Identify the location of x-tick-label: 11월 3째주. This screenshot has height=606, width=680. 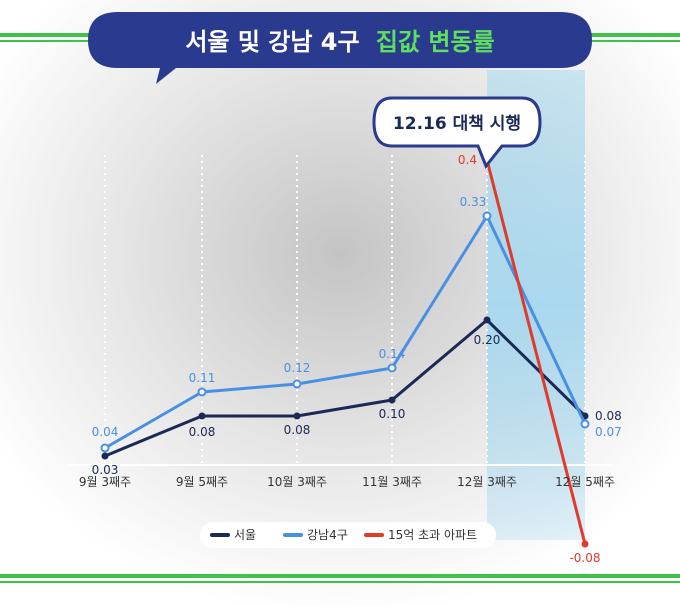
(392, 482).